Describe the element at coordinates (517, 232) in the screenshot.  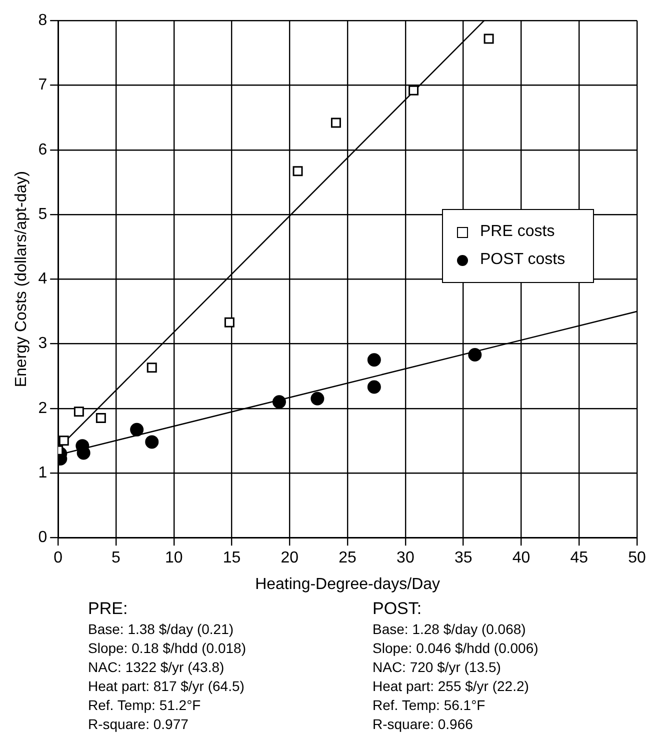
I see `legend-label: PRE costs` at that location.